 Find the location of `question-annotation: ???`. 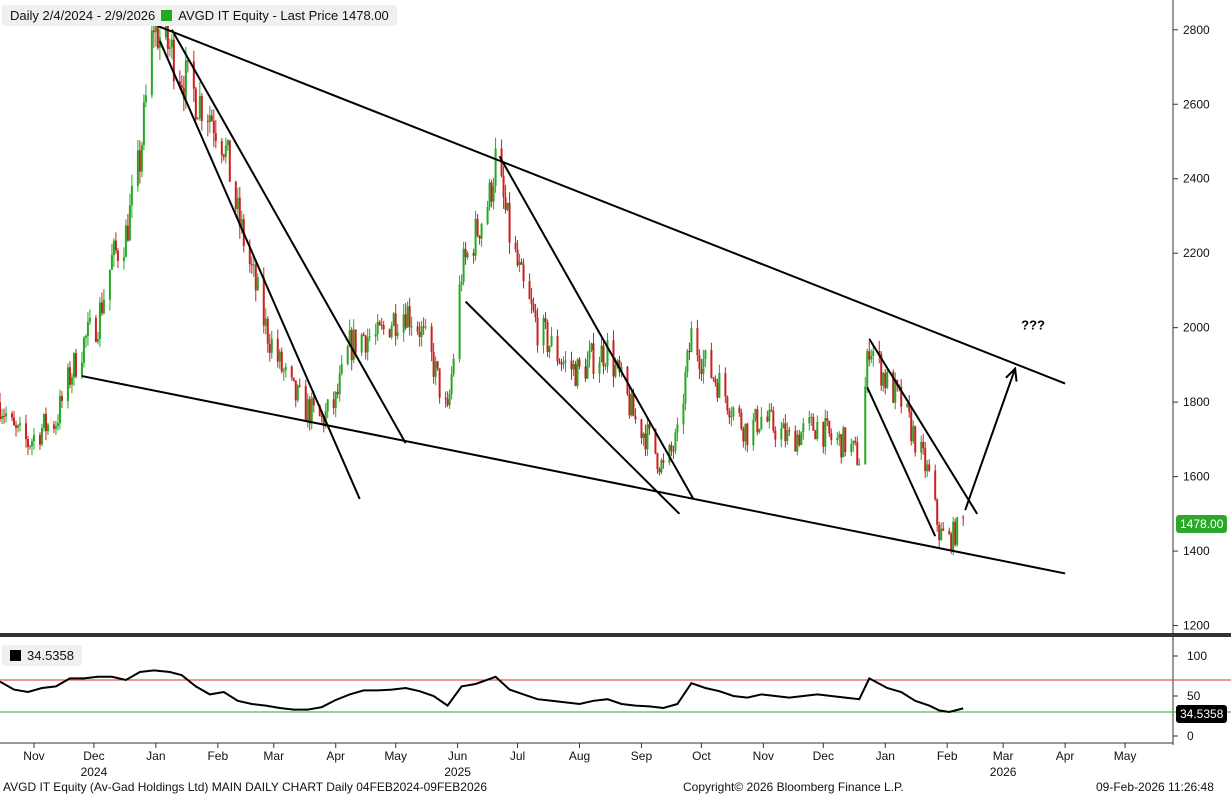

question-annotation: ??? is located at coordinates (1033, 325).